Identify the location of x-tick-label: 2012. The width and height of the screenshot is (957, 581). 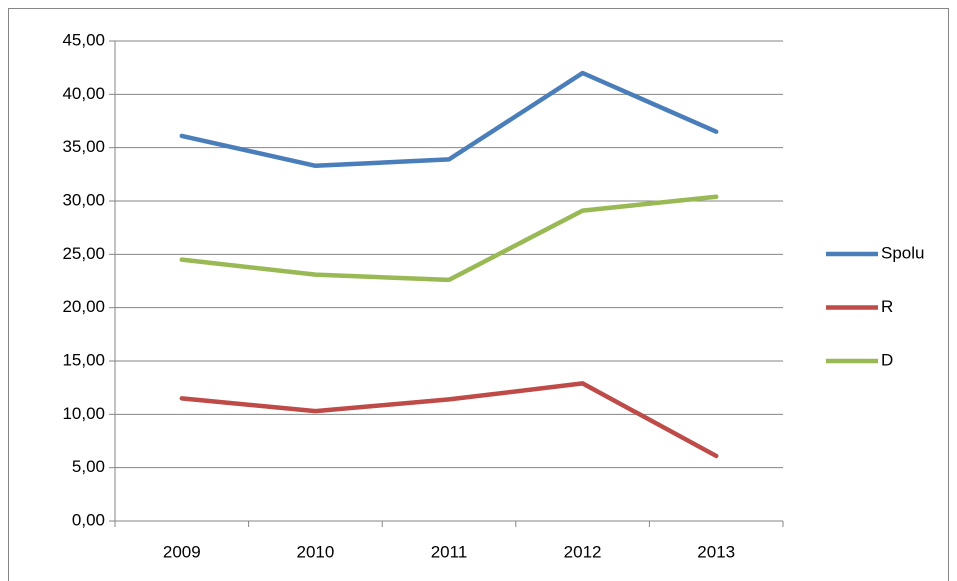
(583, 551).